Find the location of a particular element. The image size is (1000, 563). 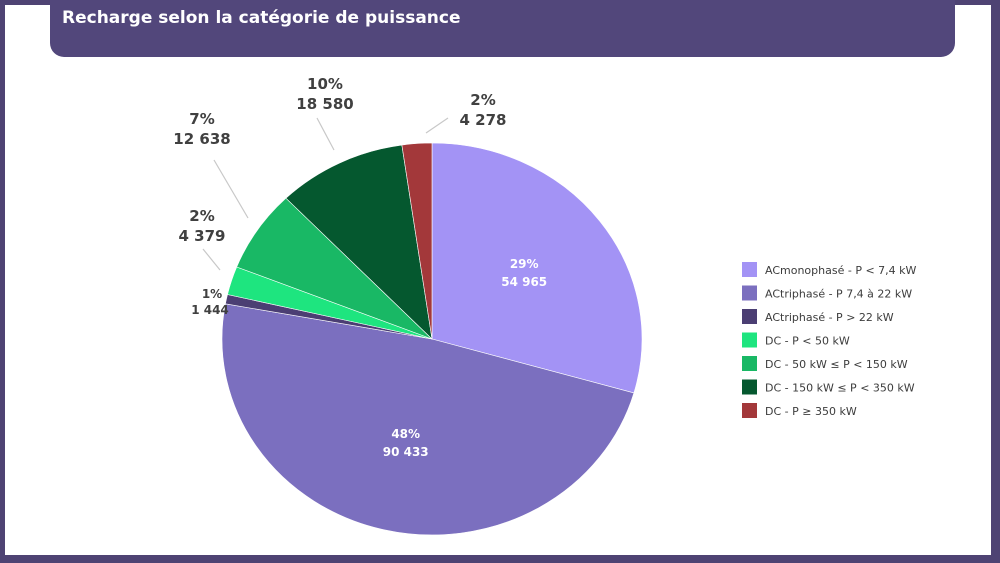

slice-pct-label: 1% is located at coordinates (212, 294).